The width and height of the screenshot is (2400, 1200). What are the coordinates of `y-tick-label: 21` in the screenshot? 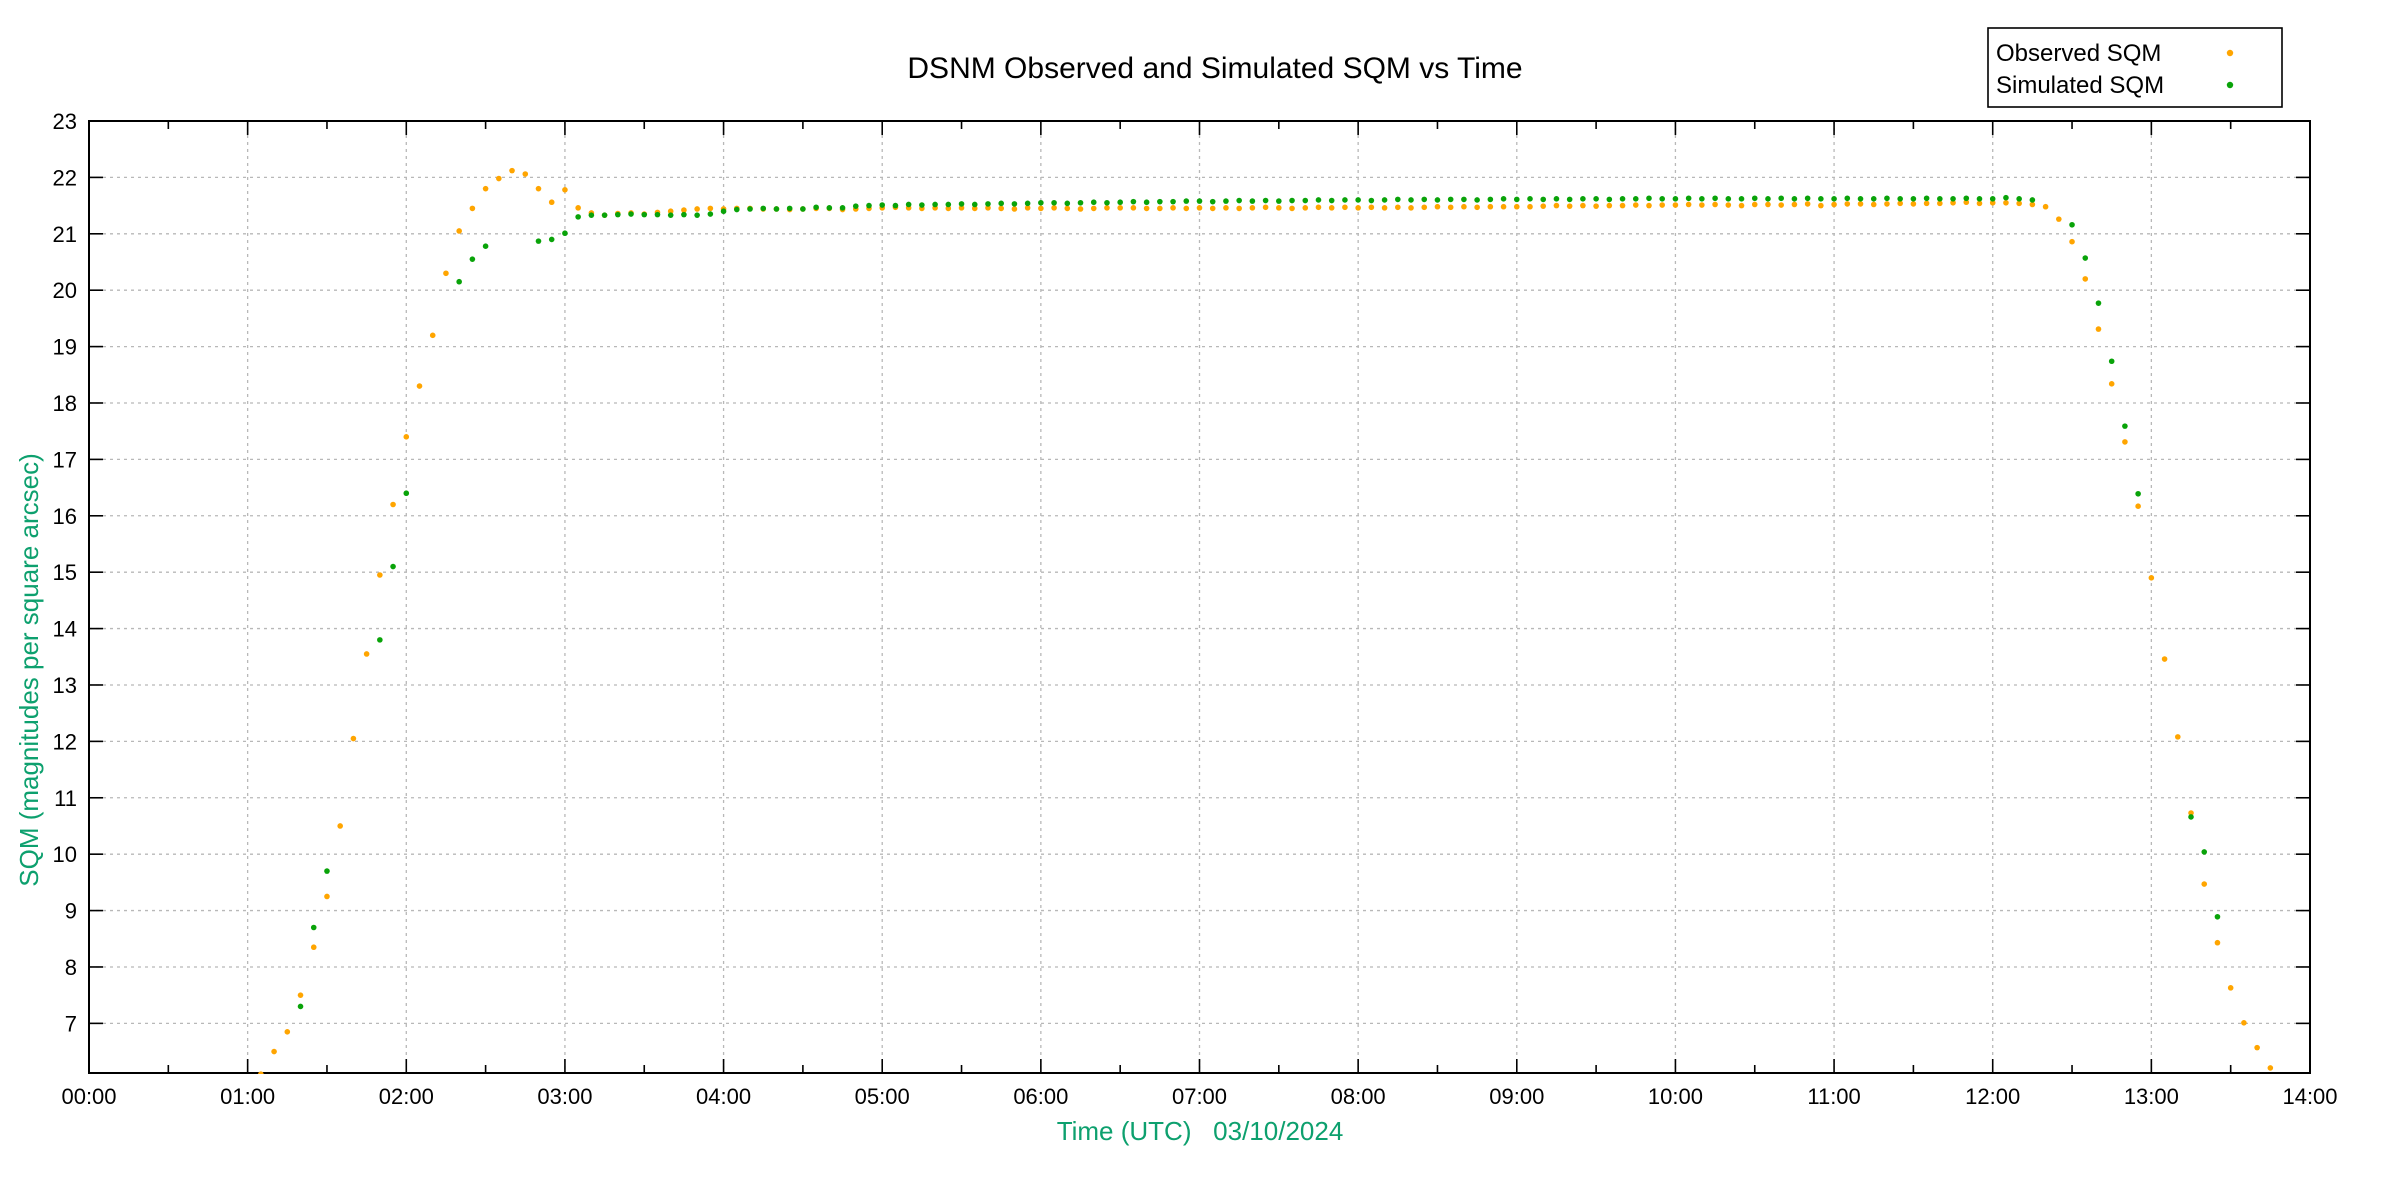 It's located at (65, 234).